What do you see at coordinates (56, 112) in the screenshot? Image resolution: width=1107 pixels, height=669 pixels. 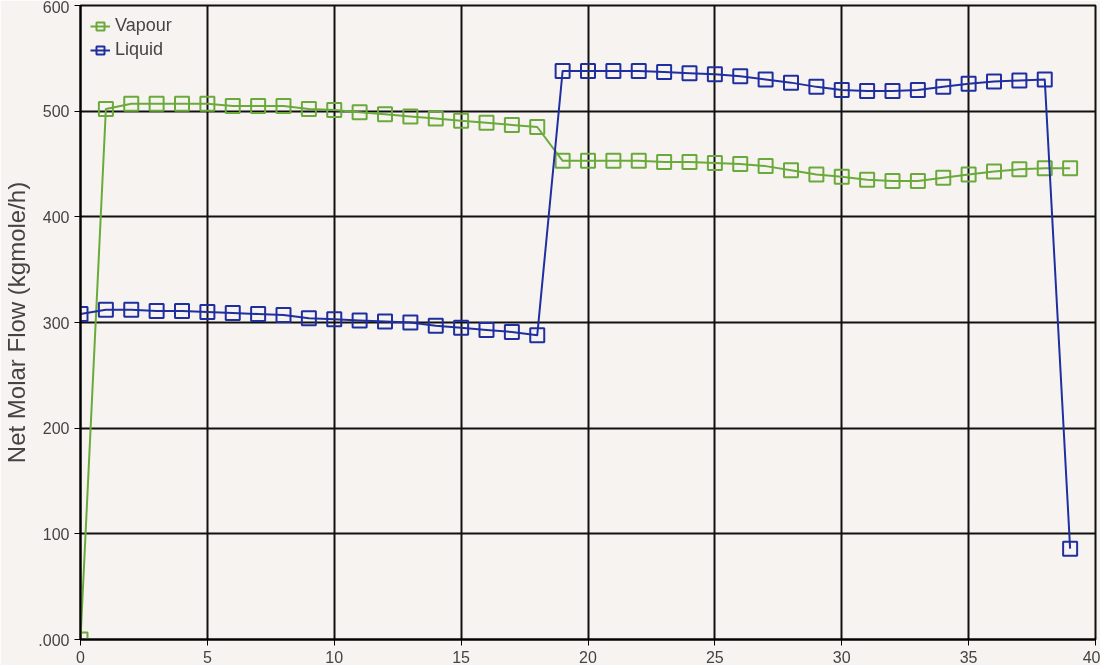 I see `y-tick-label: 500` at bounding box center [56, 112].